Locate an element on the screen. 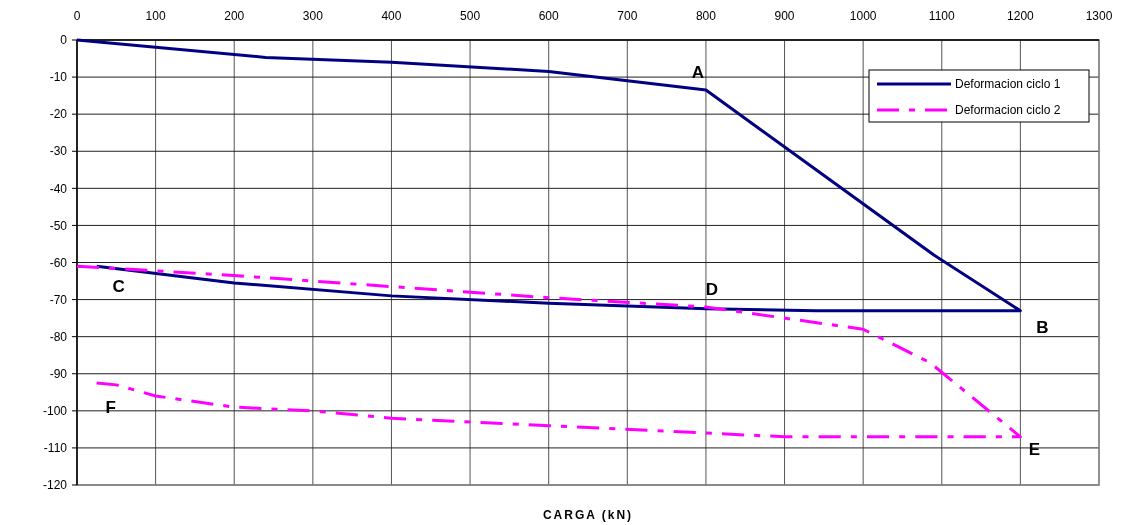 The width and height of the screenshot is (1123, 525). y-tick-label: 0 is located at coordinates (64, 40).